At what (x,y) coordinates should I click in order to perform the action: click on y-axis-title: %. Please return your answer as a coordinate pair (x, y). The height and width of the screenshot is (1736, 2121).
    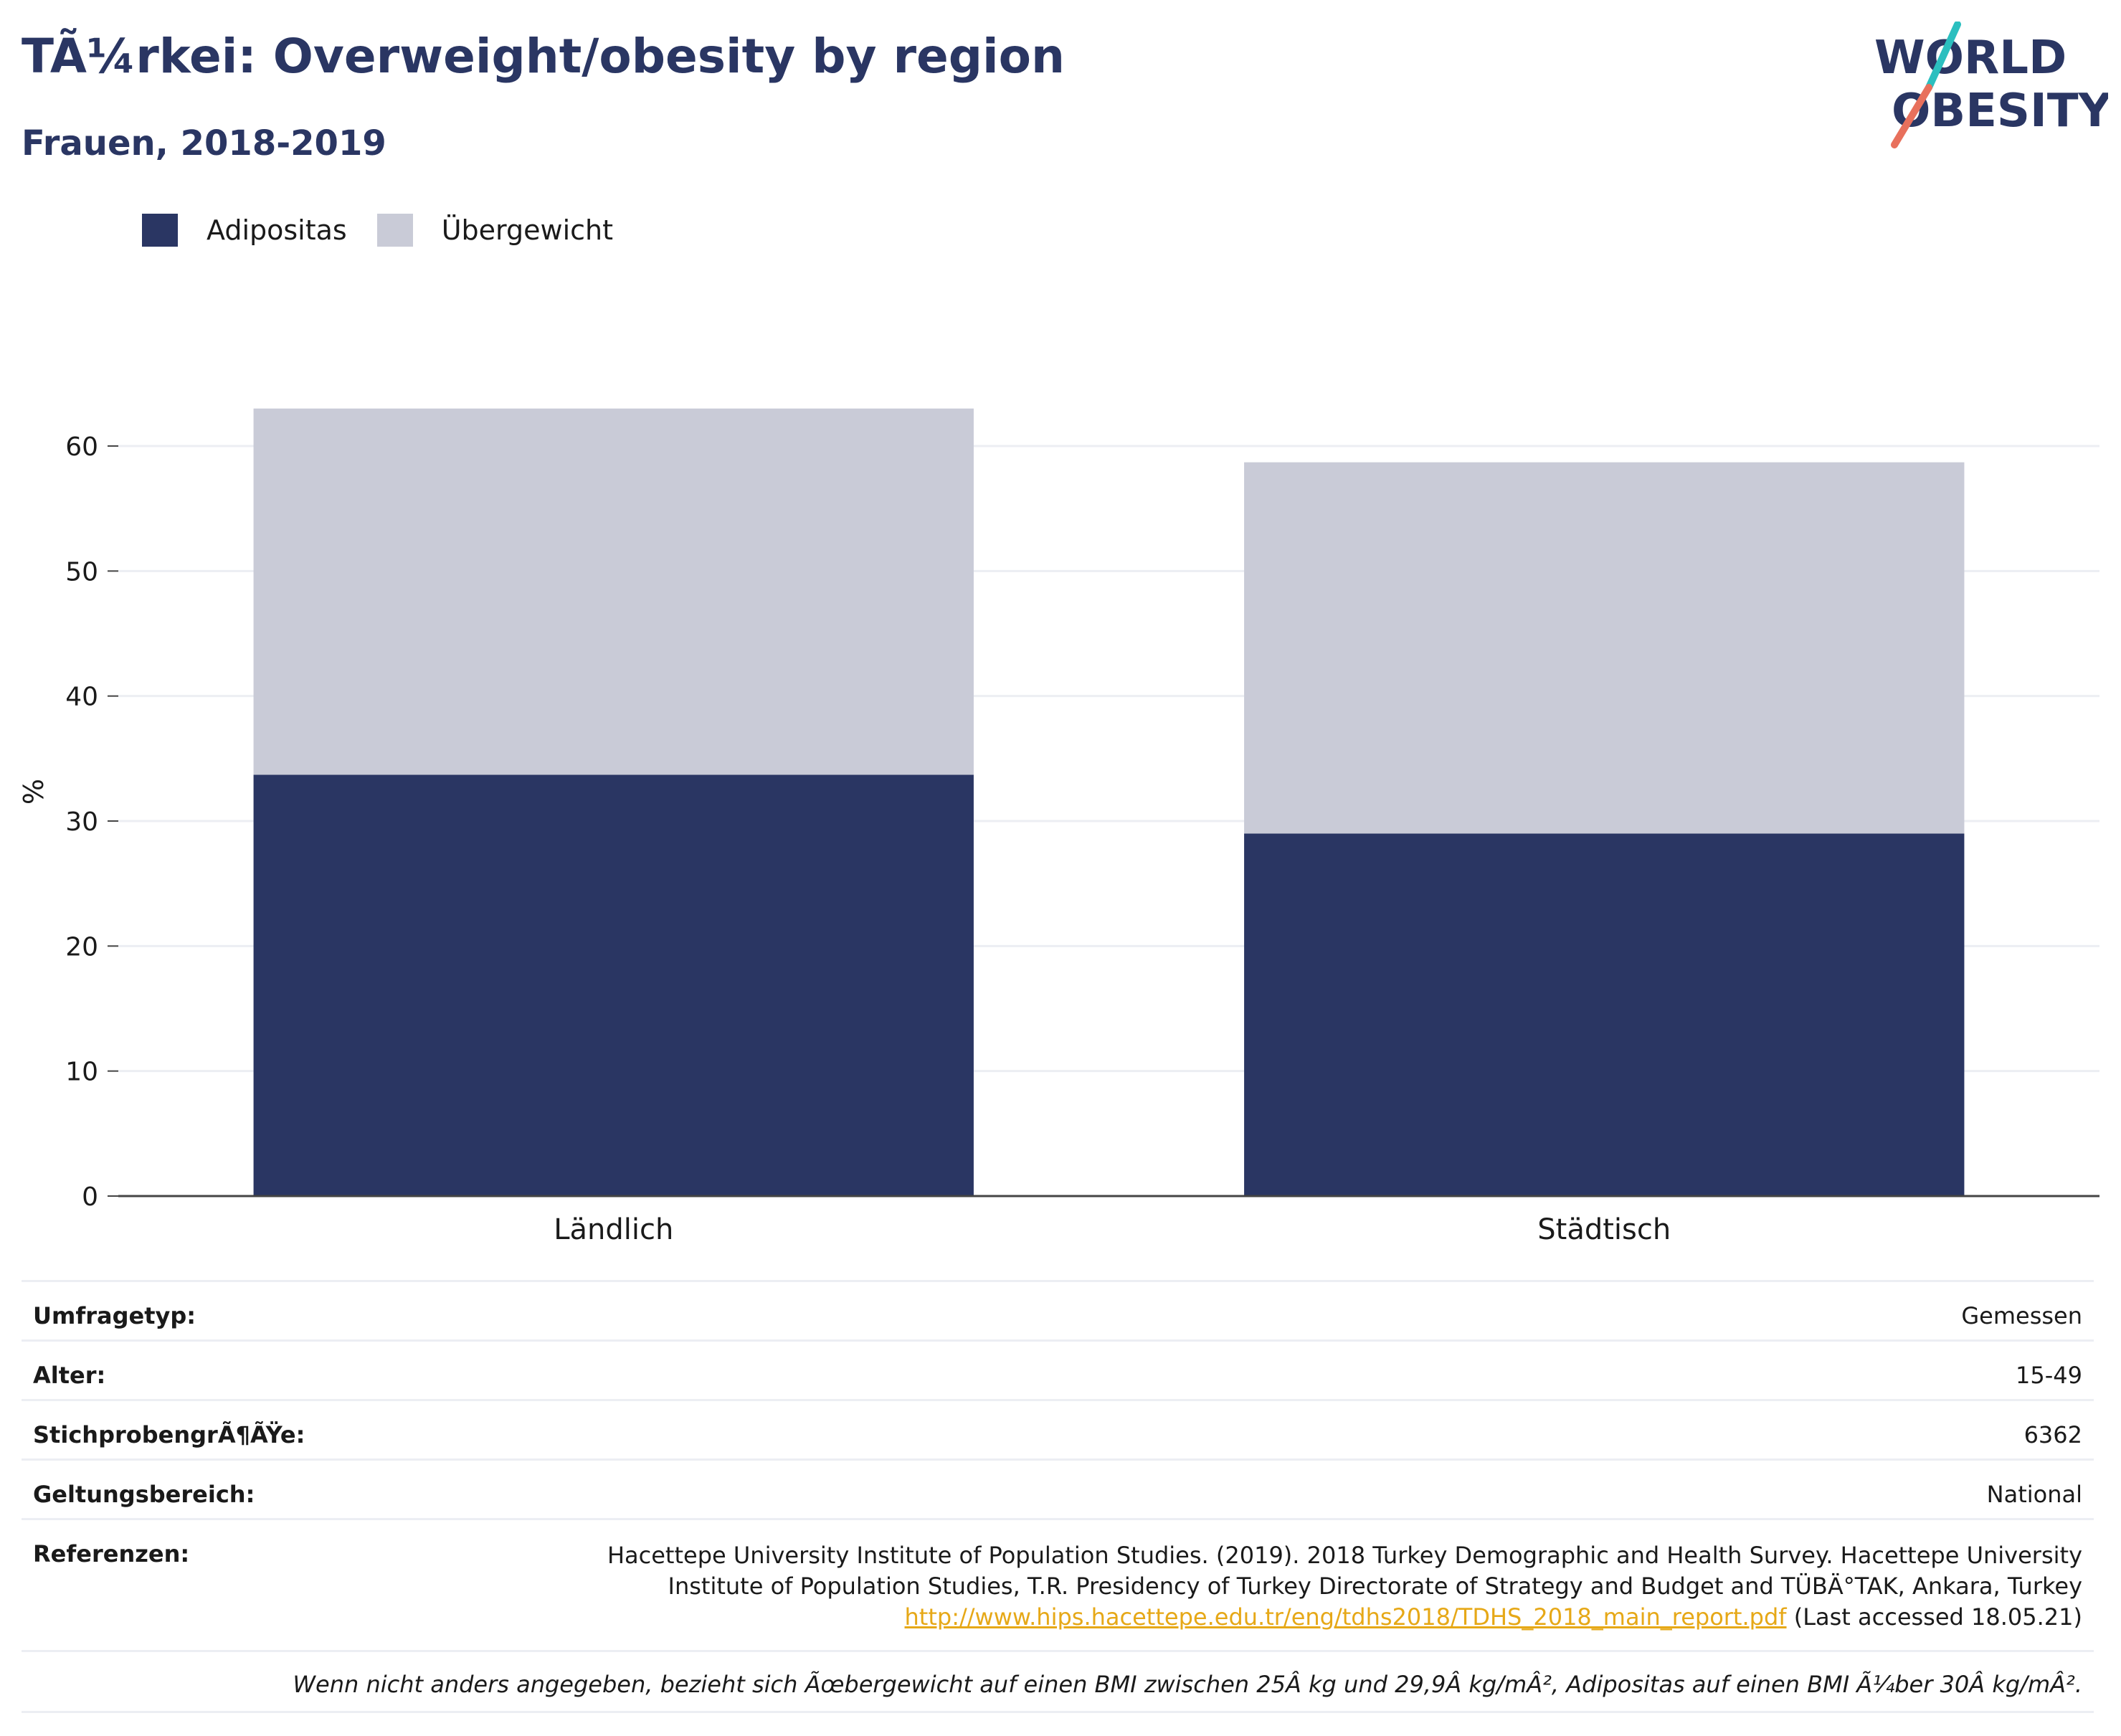
    Looking at the image, I should click on (33, 792).